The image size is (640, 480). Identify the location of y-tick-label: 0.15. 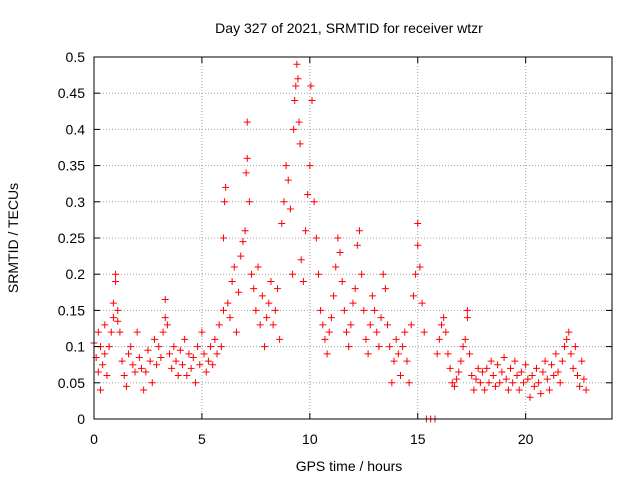
(71, 310).